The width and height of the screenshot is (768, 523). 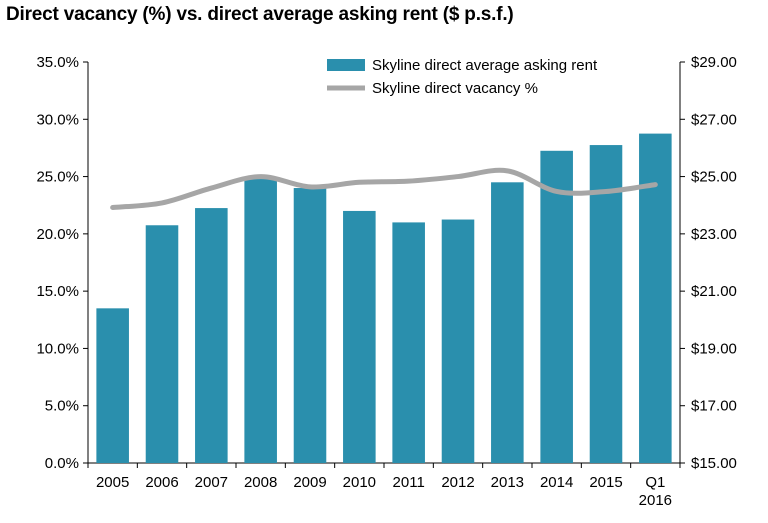 I want to click on y-tick-label-left: 30.0%, so click(x=57, y=119).